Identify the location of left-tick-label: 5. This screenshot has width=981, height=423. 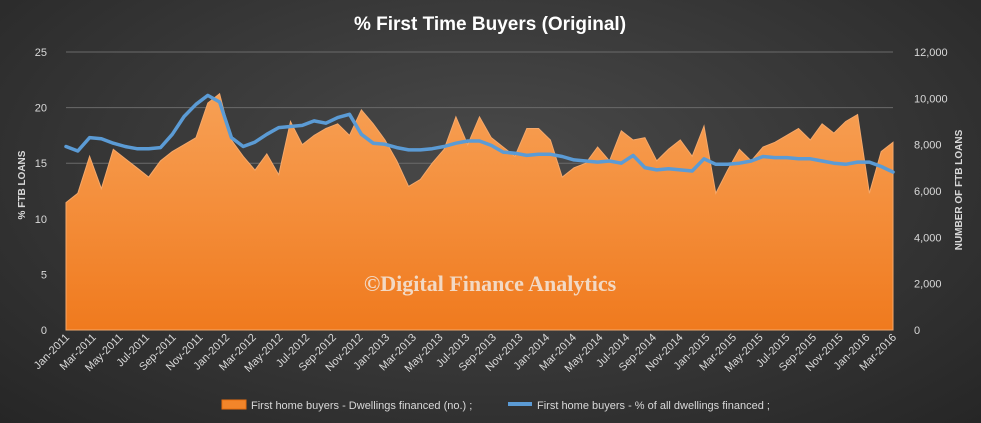
(44, 275).